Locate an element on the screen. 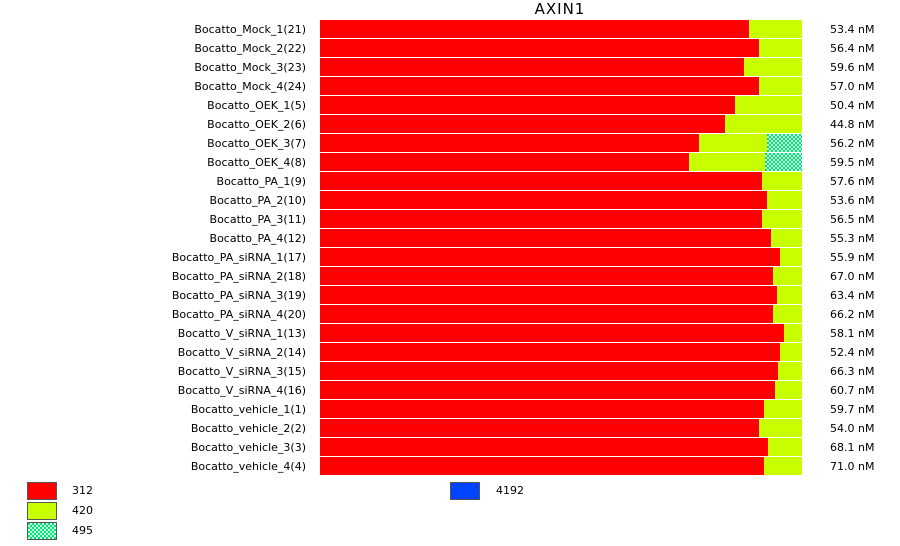  row-value: 63.4 nM is located at coordinates (852, 295).